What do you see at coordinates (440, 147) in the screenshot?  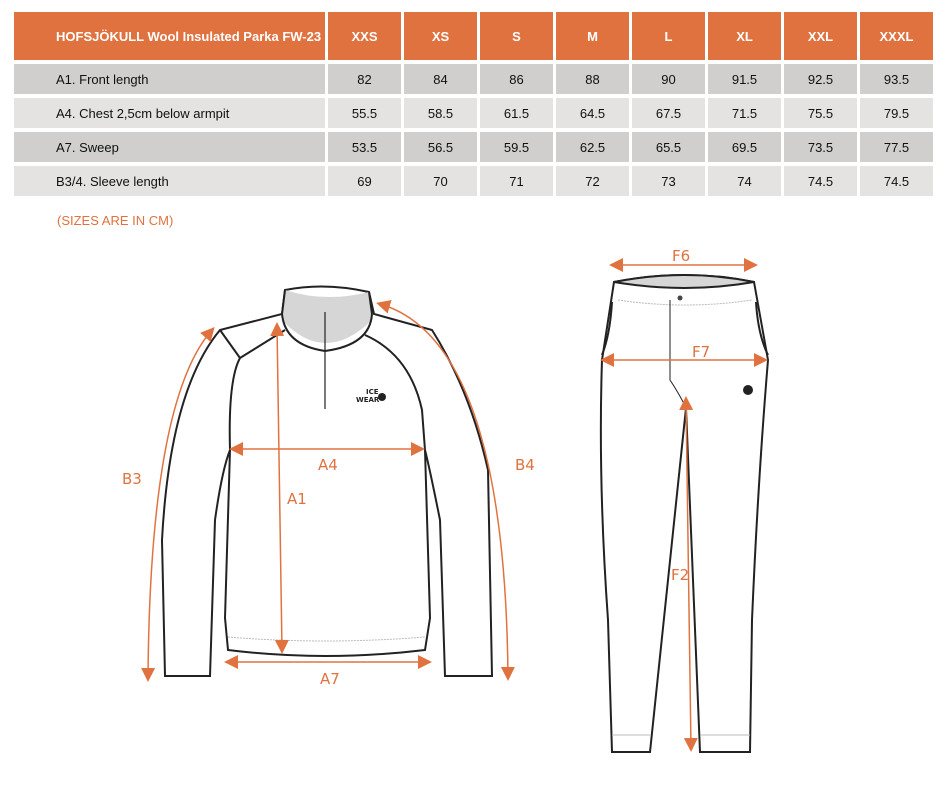 I see `measurement-value: 56.5` at bounding box center [440, 147].